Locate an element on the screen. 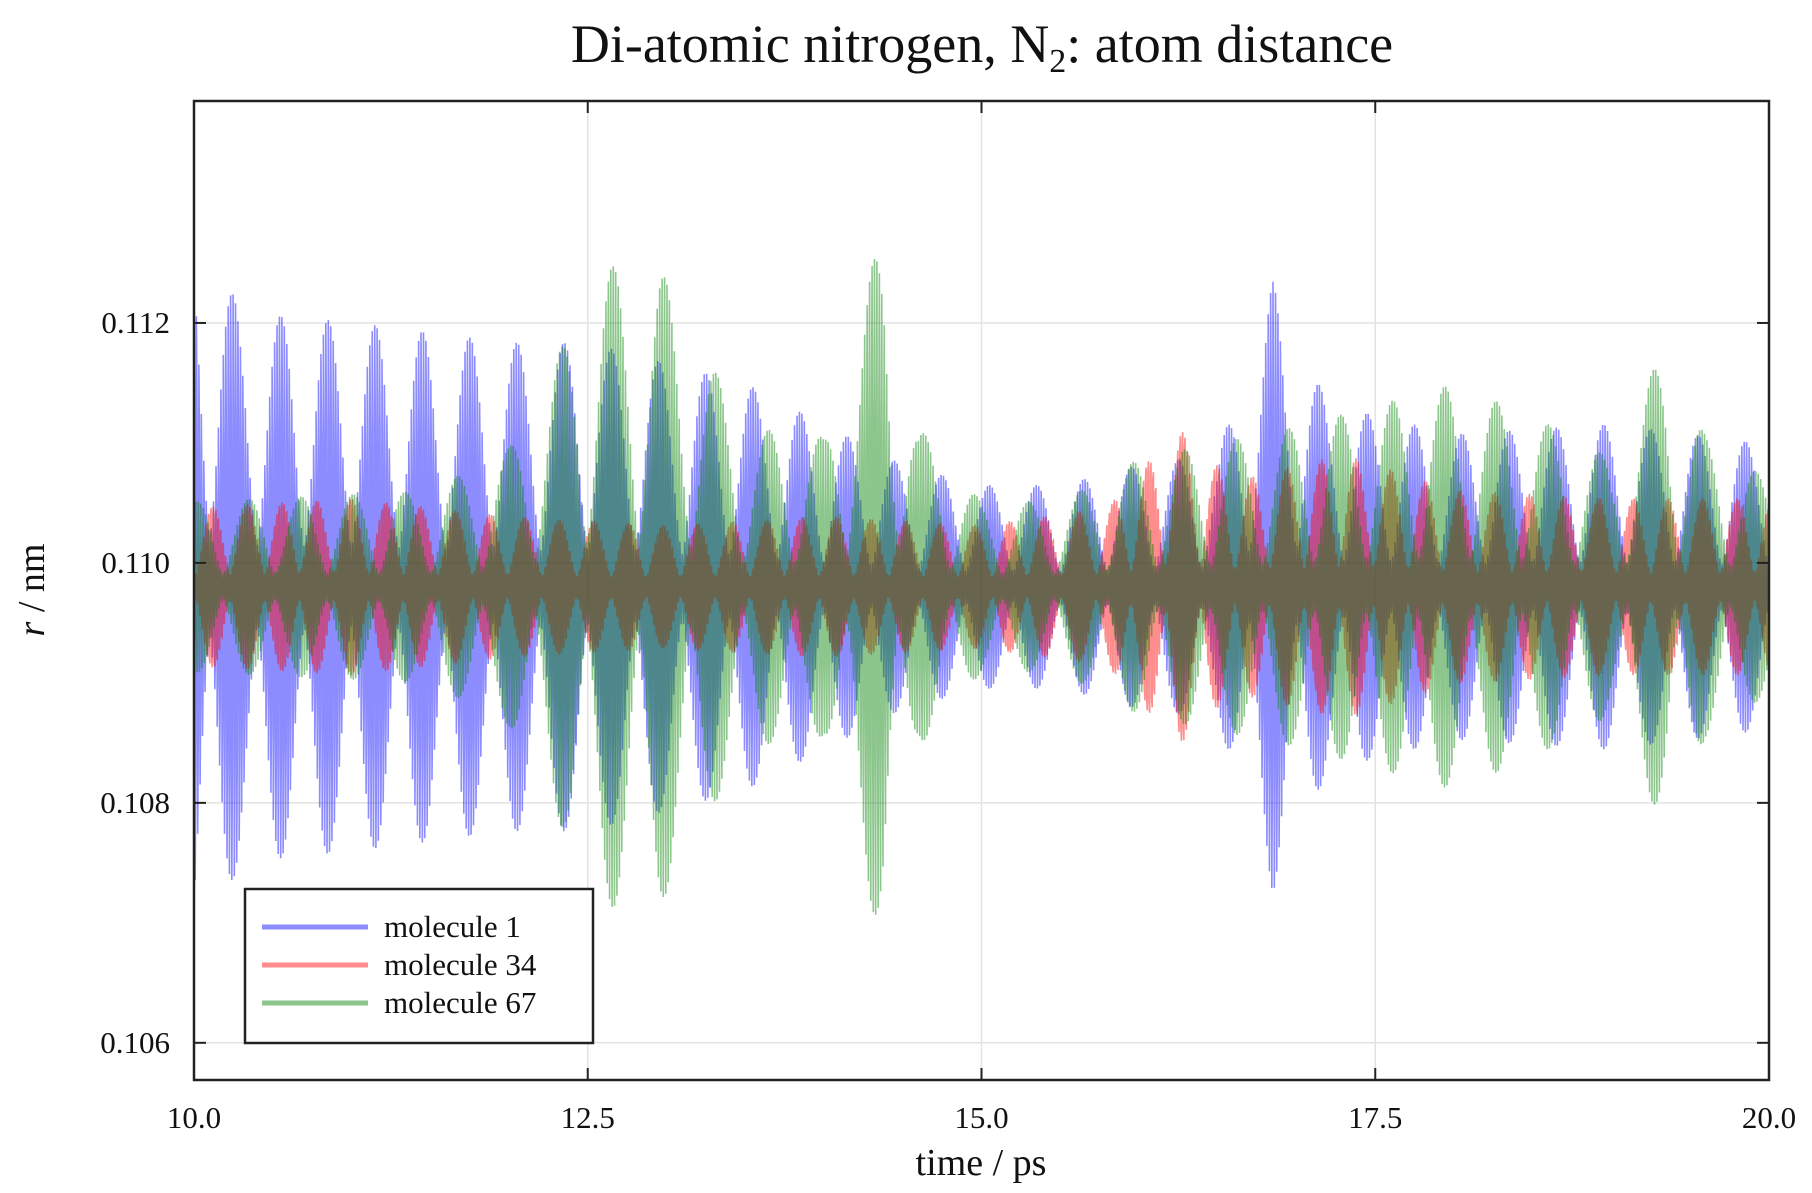 The width and height of the screenshot is (1812, 1193). y-axis-variable: r is located at coordinates (32, 628).